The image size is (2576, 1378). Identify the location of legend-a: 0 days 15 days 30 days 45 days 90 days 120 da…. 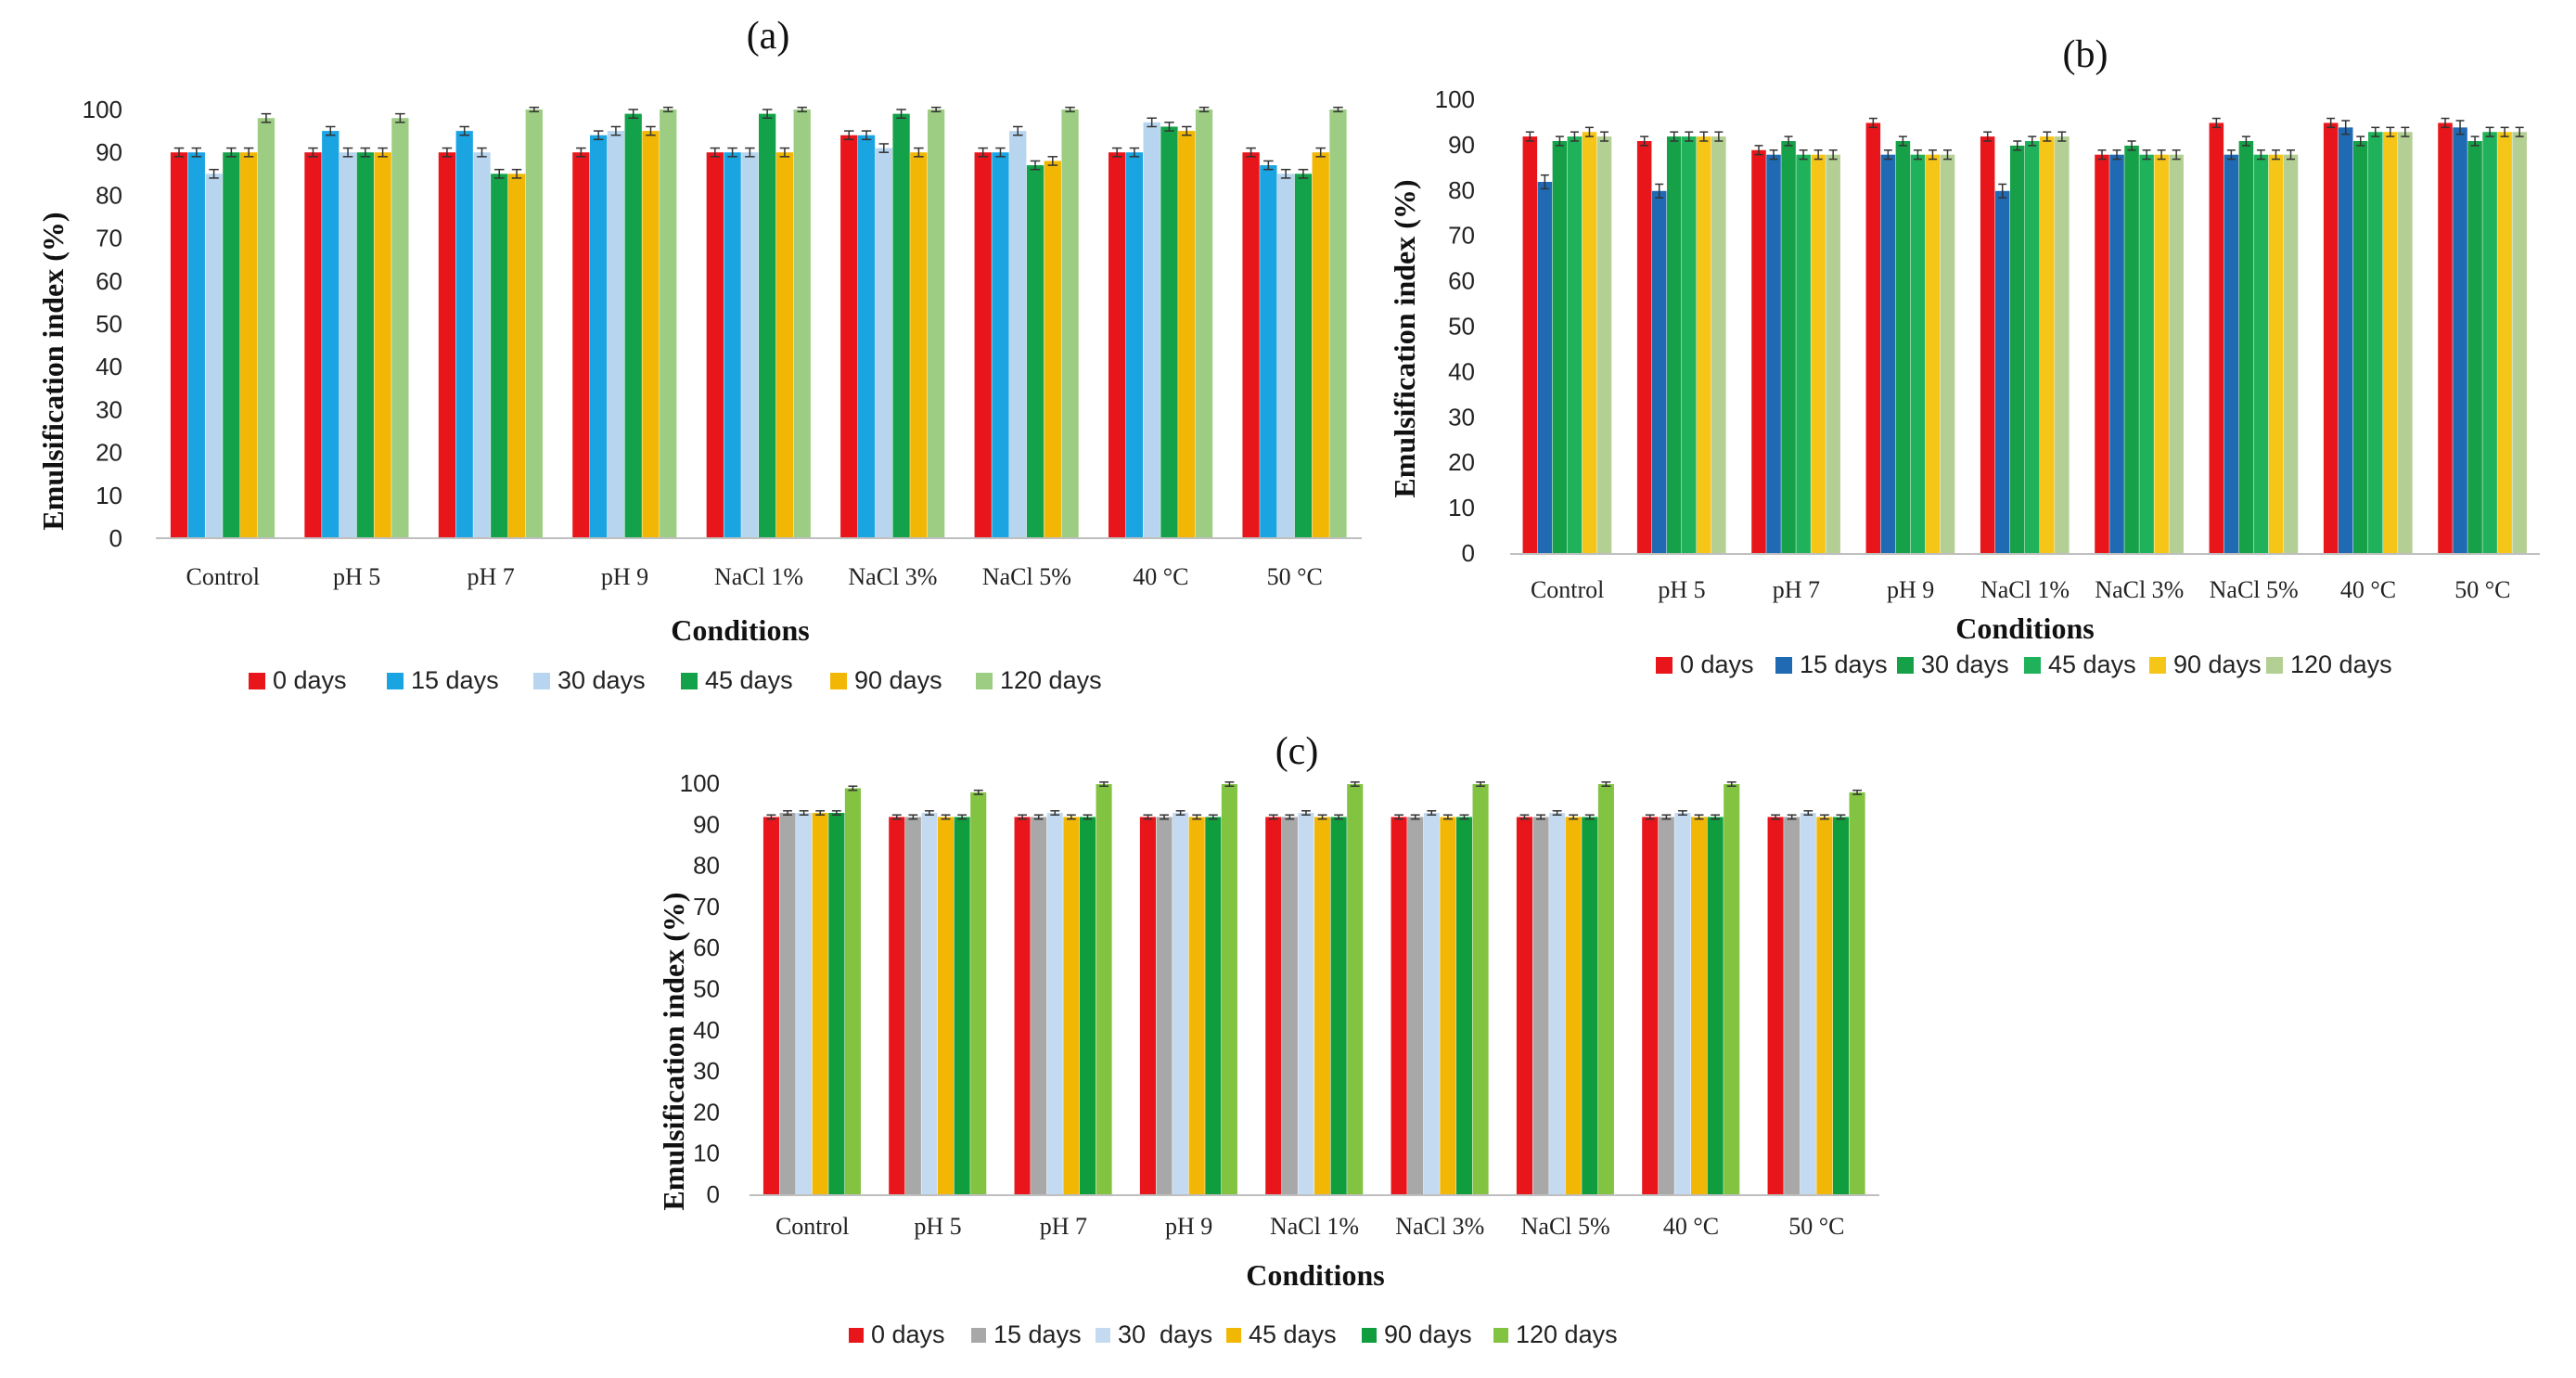
(675, 680).